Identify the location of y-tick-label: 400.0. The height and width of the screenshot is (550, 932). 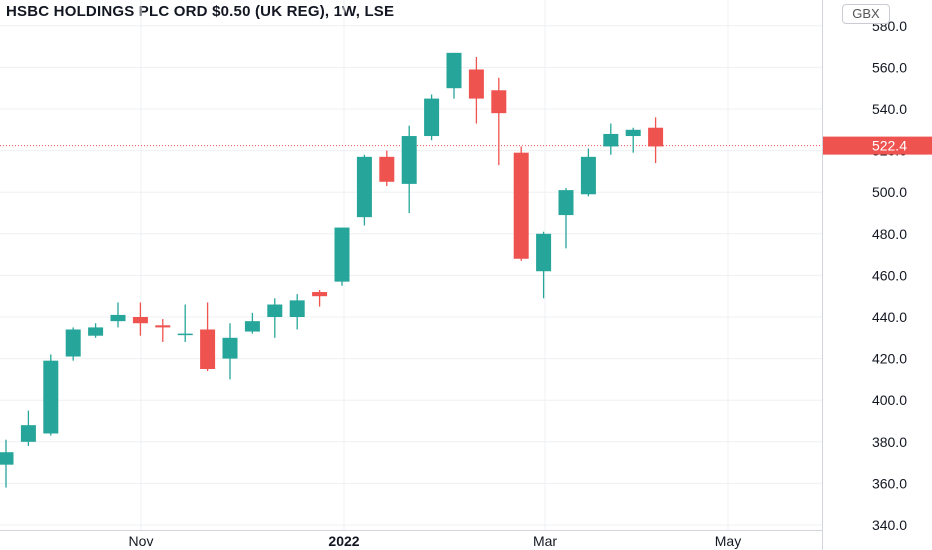
(889, 400).